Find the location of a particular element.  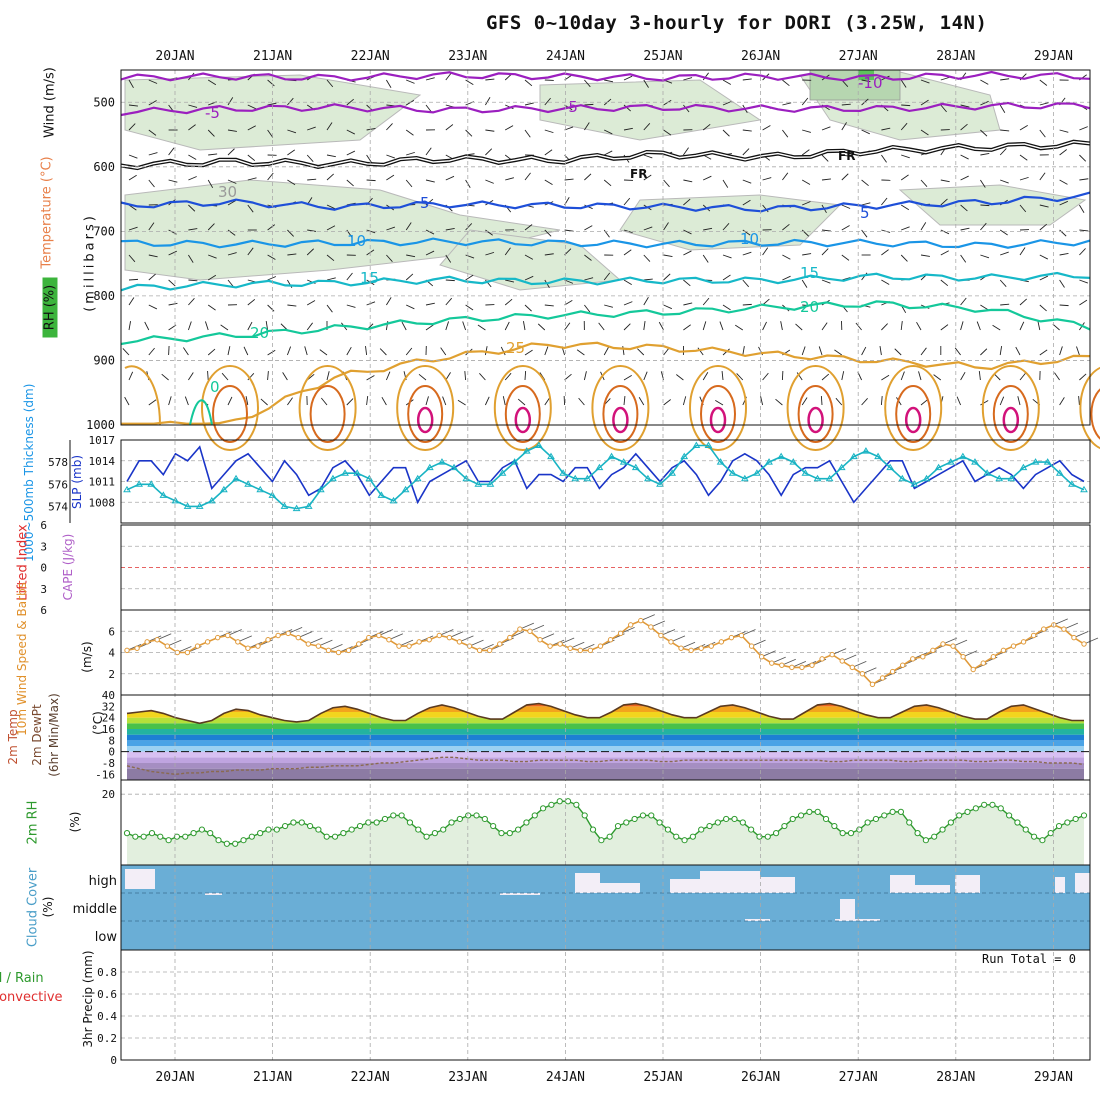

contour-label: FR is located at coordinates (846, 156).